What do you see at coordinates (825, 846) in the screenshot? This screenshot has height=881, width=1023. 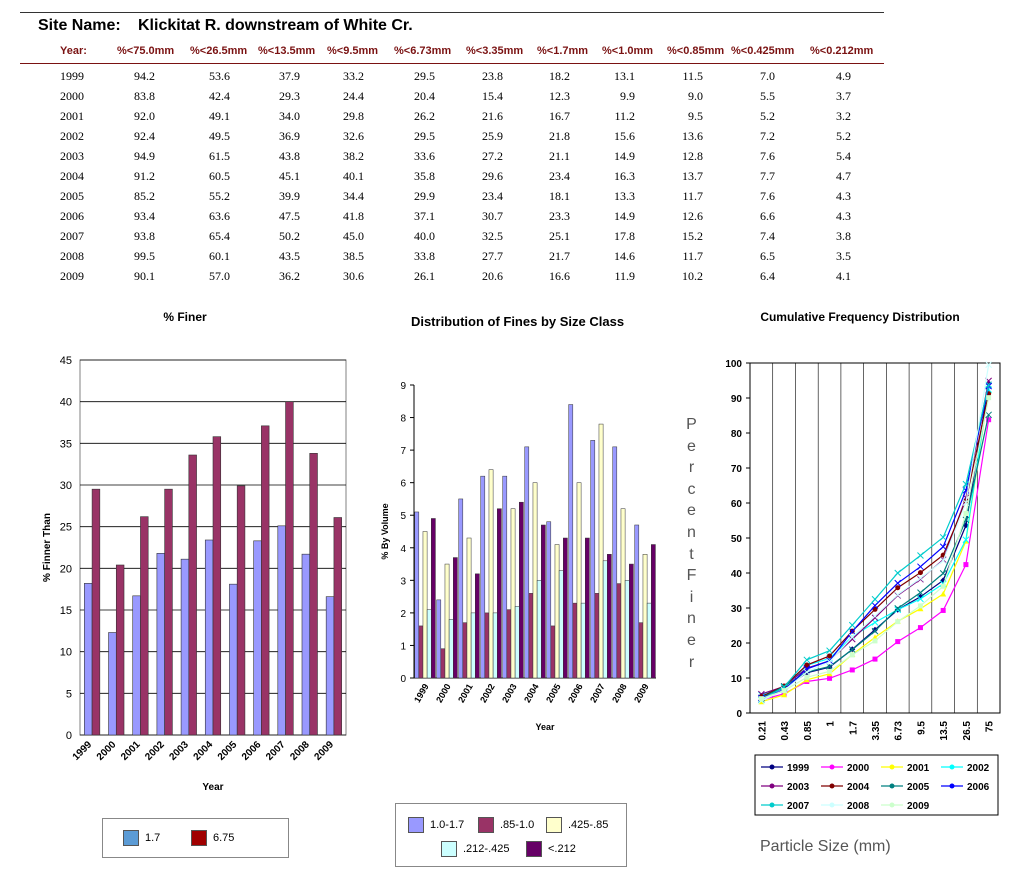 I see `chart3-x-label: Particle Size (mm)` at bounding box center [825, 846].